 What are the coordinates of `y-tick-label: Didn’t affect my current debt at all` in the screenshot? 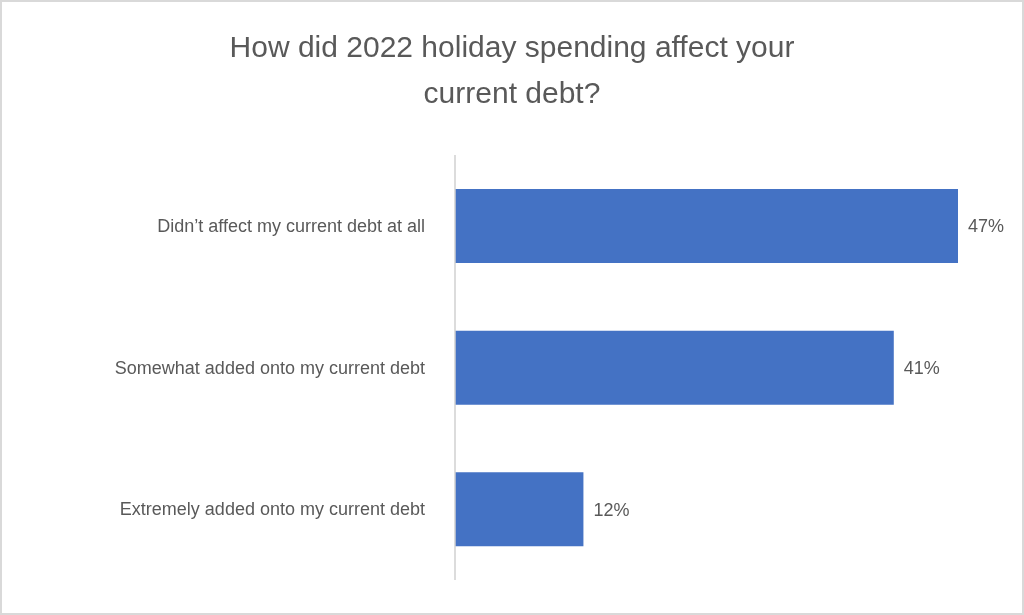 It's located at (291, 225).